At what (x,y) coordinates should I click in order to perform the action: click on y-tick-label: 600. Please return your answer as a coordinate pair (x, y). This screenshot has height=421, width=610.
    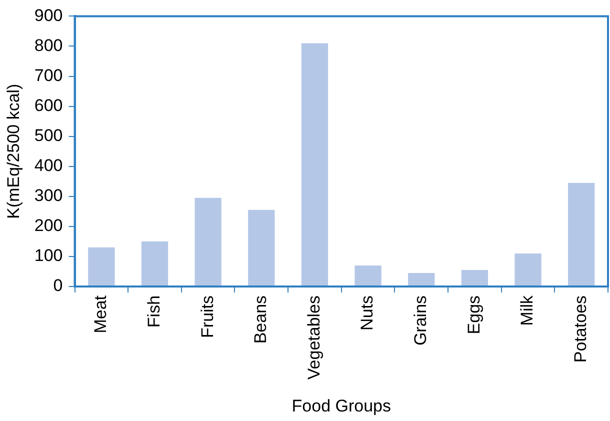
    Looking at the image, I should click on (48, 105).